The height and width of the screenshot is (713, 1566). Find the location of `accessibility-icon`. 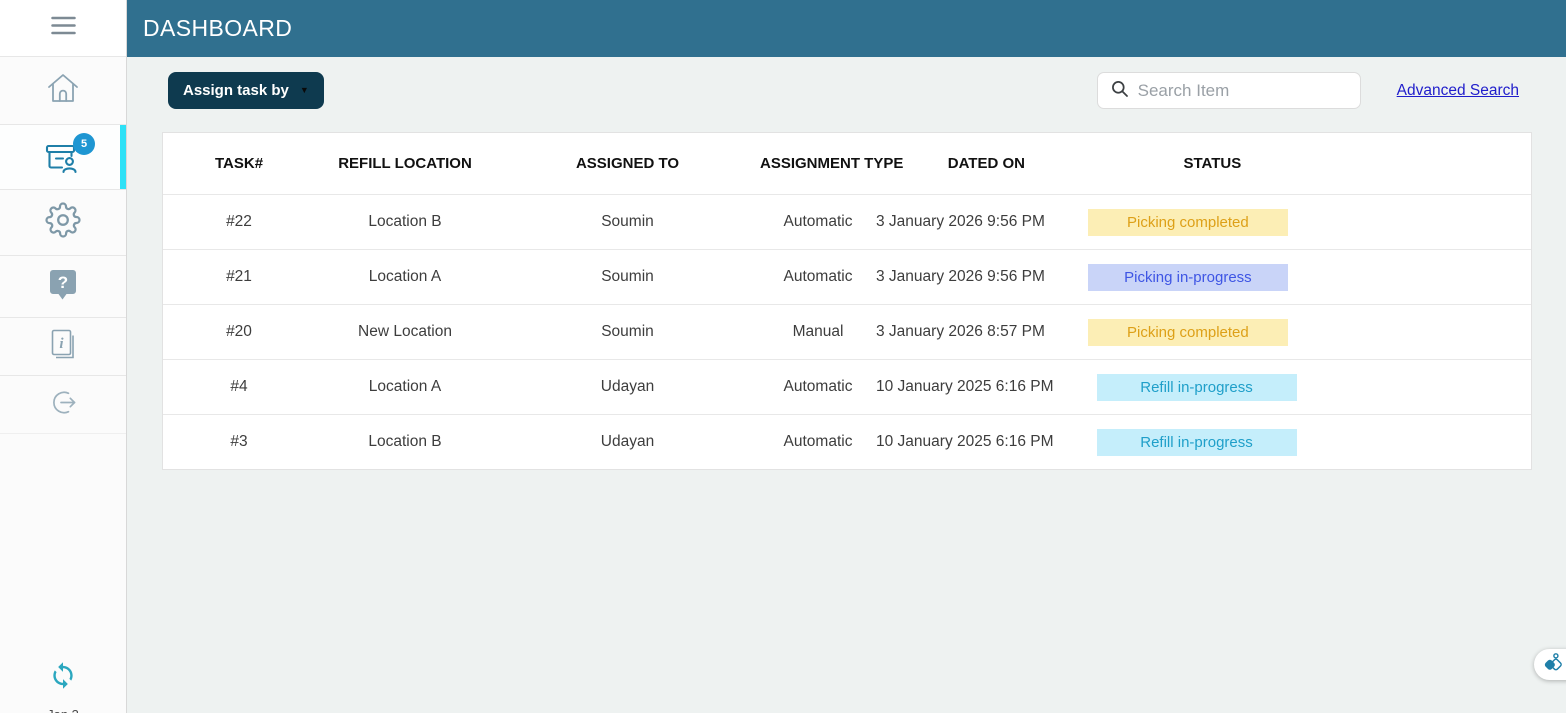

accessibility-icon is located at coordinates (1553, 665).